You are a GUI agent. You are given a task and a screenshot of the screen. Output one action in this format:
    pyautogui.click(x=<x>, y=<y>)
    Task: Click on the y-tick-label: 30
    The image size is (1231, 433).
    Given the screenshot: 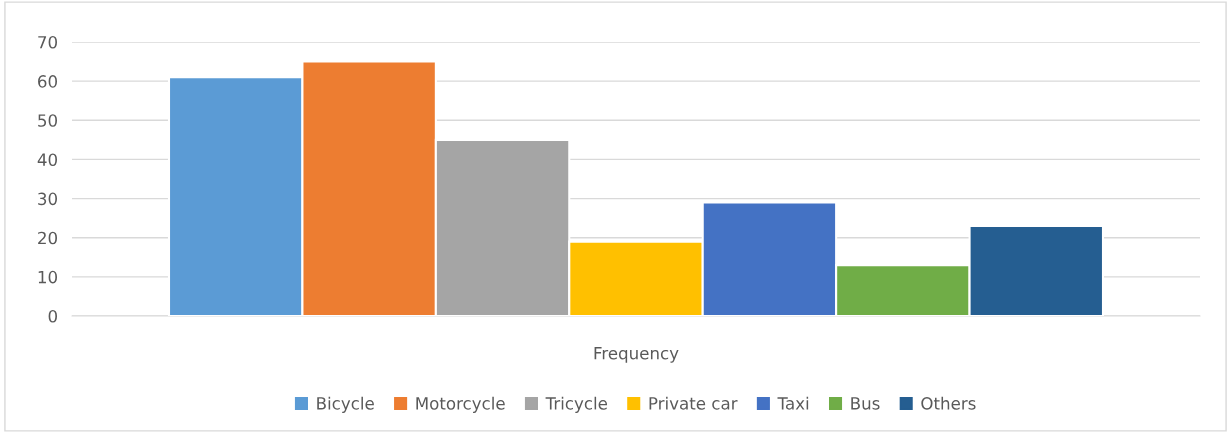 What is the action you would take?
    pyautogui.click(x=47, y=199)
    